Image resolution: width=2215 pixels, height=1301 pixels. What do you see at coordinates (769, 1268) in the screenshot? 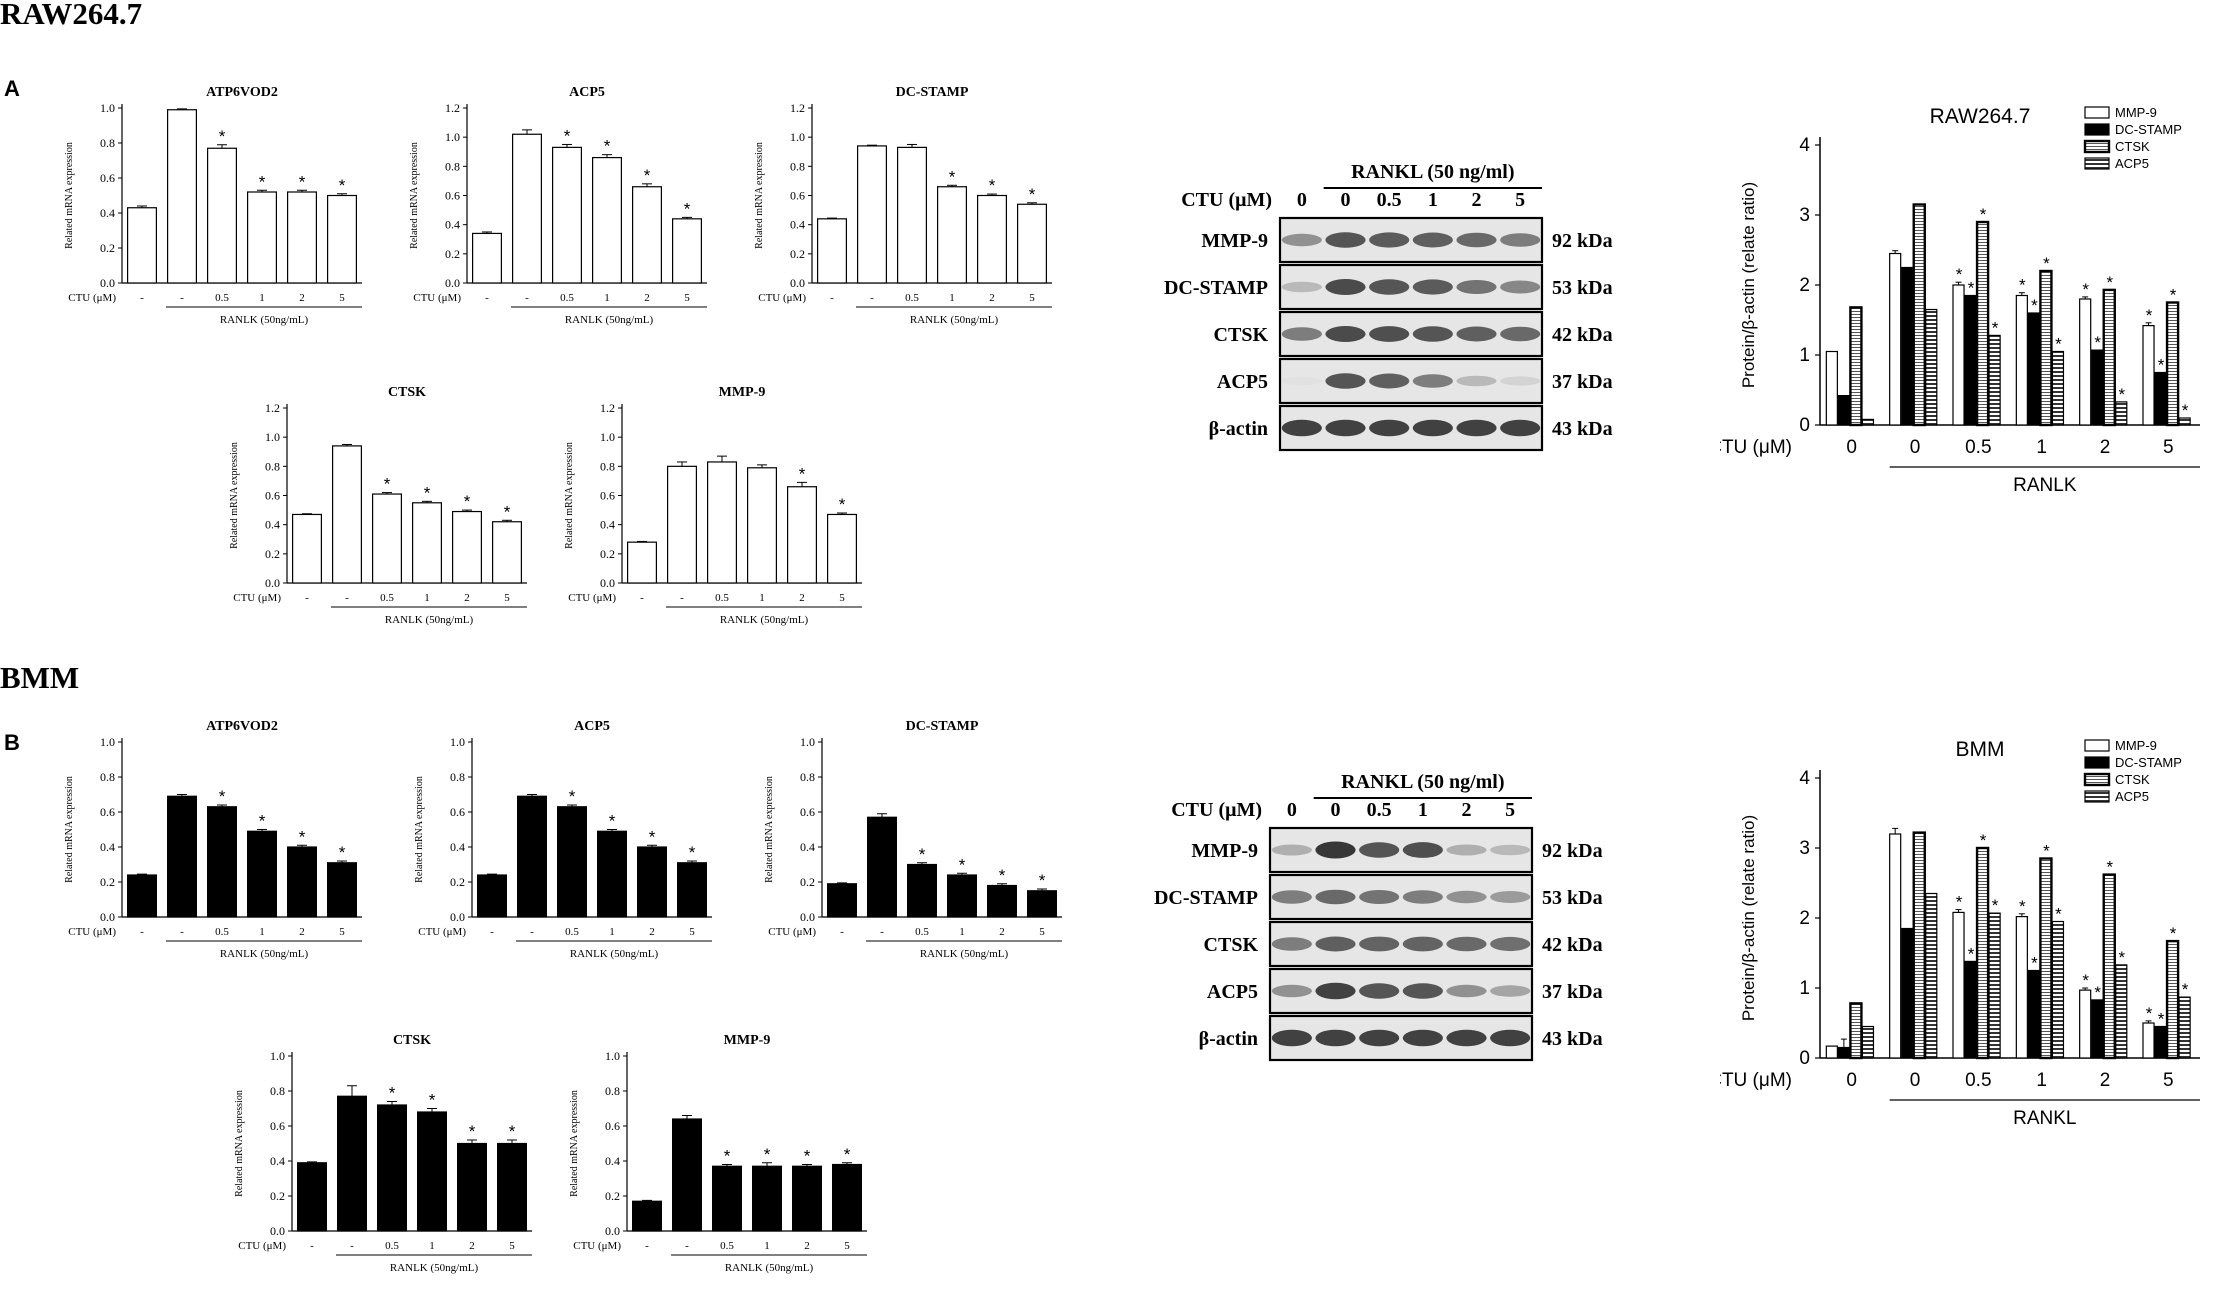
I see `rankl-label: RANLK (50ng/mL)` at bounding box center [769, 1268].